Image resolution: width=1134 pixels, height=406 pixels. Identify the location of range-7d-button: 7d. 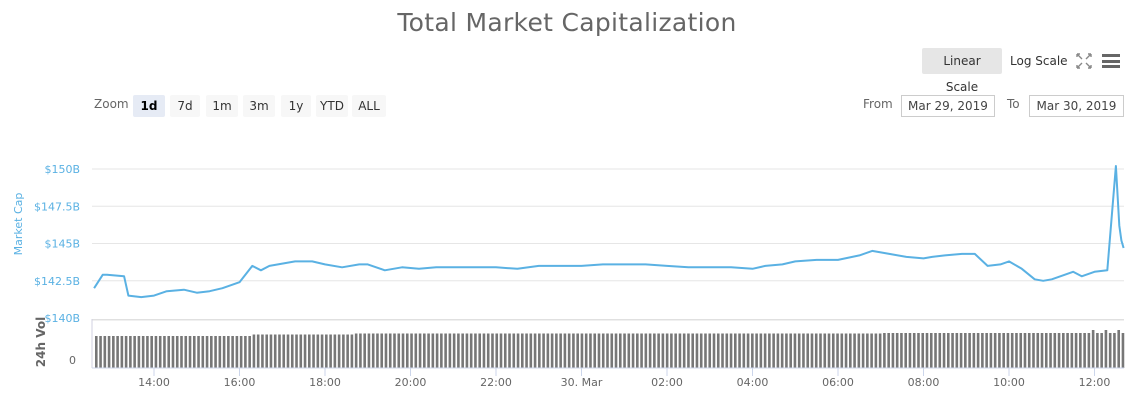
(185, 106).